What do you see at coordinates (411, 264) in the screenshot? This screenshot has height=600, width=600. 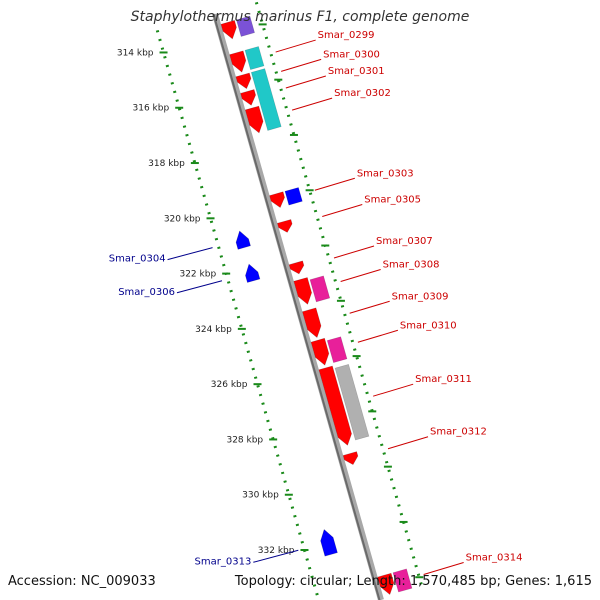 I see `gene-label-smar-0308: Smar_0308` at bounding box center [411, 264].